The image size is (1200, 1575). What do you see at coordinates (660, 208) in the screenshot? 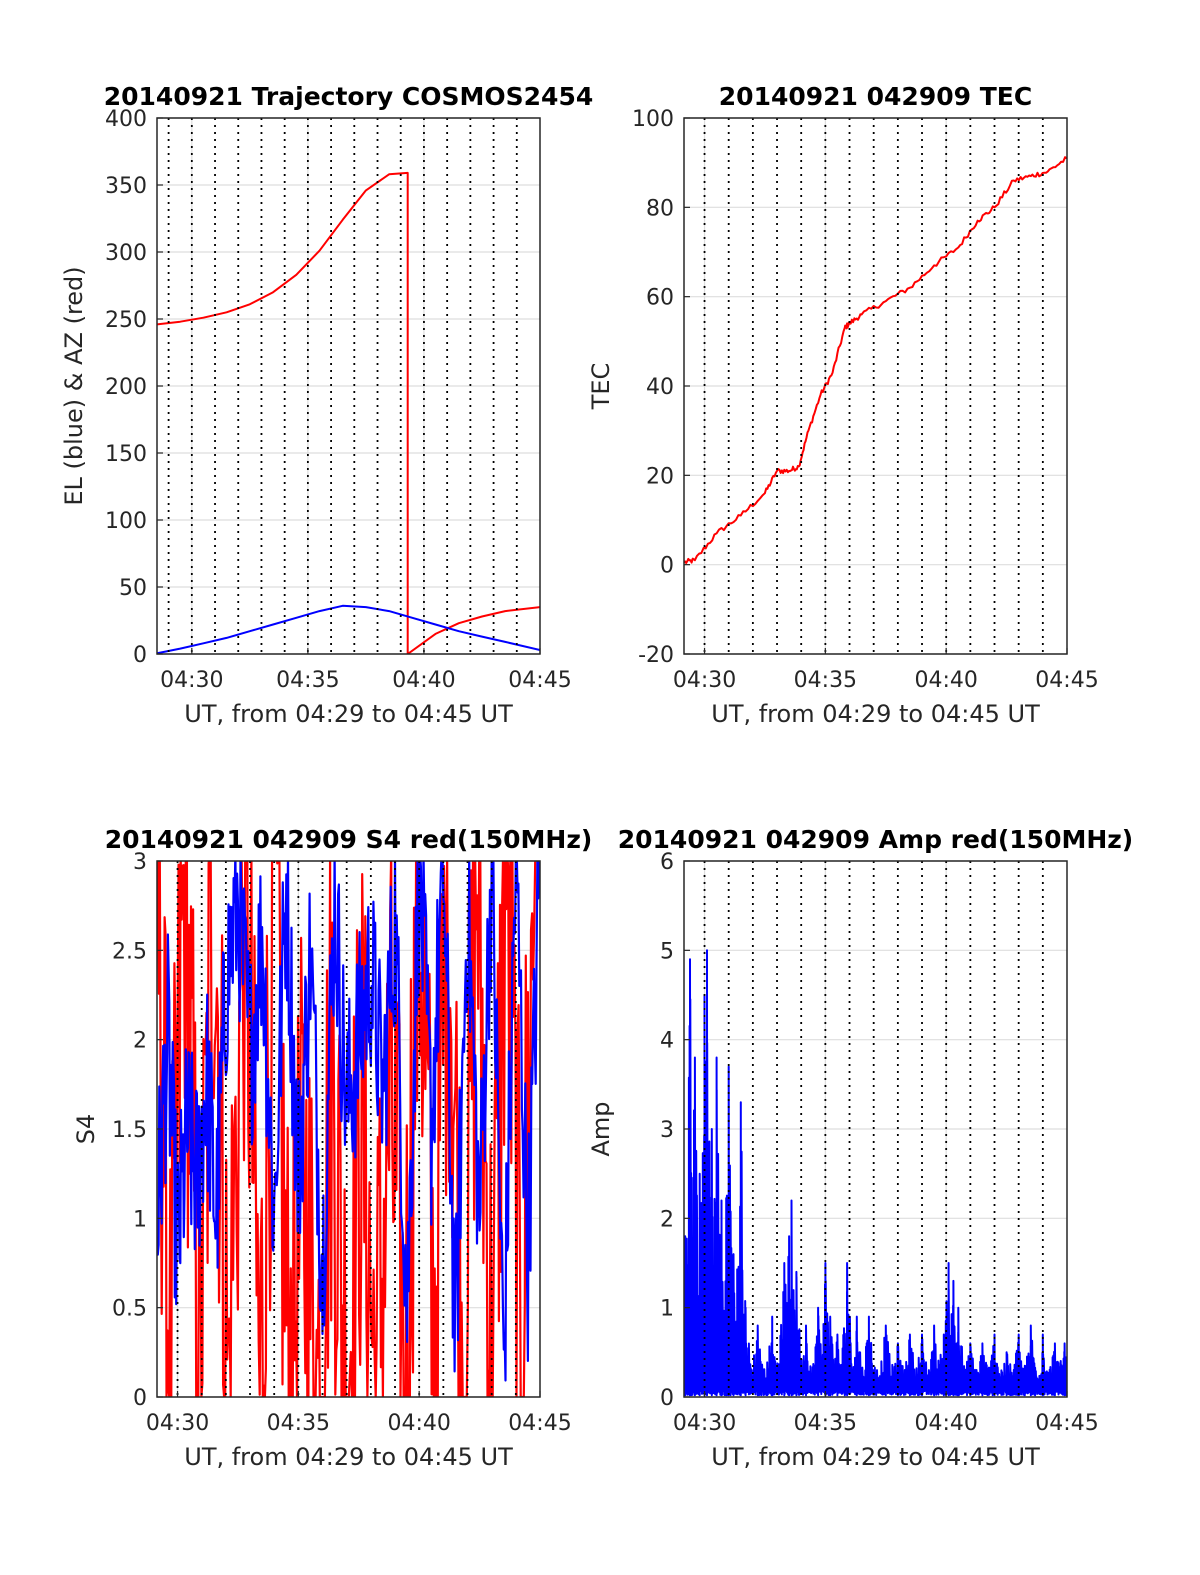
I see `y-tick-label: 80` at bounding box center [660, 208].